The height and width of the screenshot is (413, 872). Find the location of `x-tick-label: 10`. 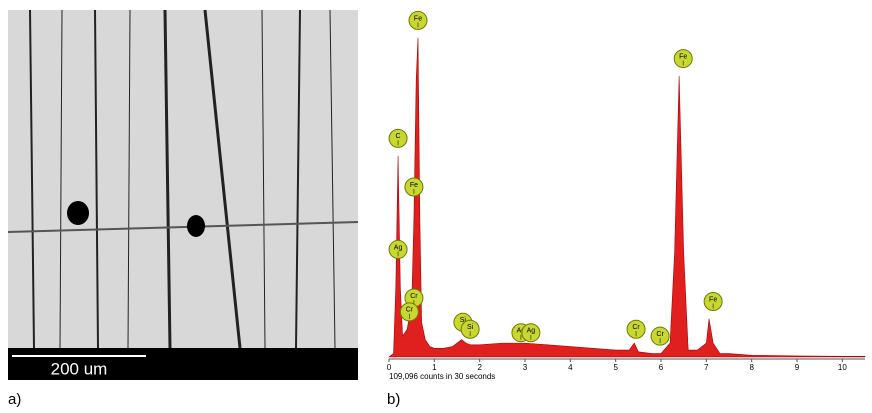

x-tick-label: 10 is located at coordinates (842, 367).